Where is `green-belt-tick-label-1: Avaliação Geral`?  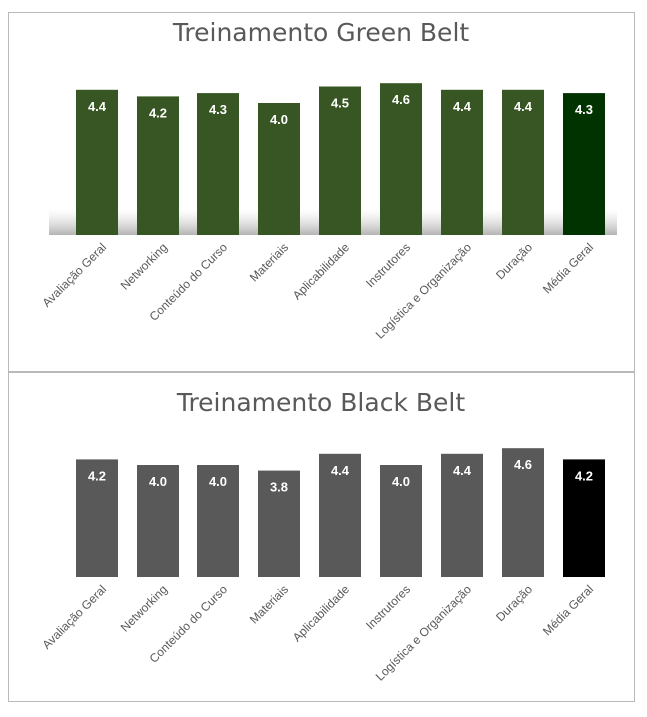
green-belt-tick-label-1: Avaliação Geral is located at coordinates (74, 275).